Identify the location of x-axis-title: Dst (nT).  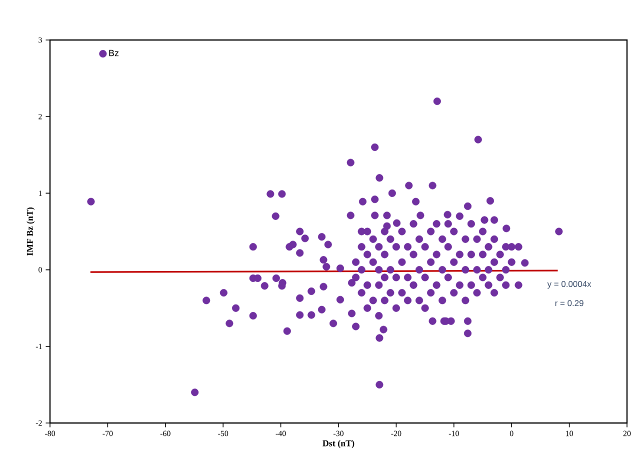
(338, 444).